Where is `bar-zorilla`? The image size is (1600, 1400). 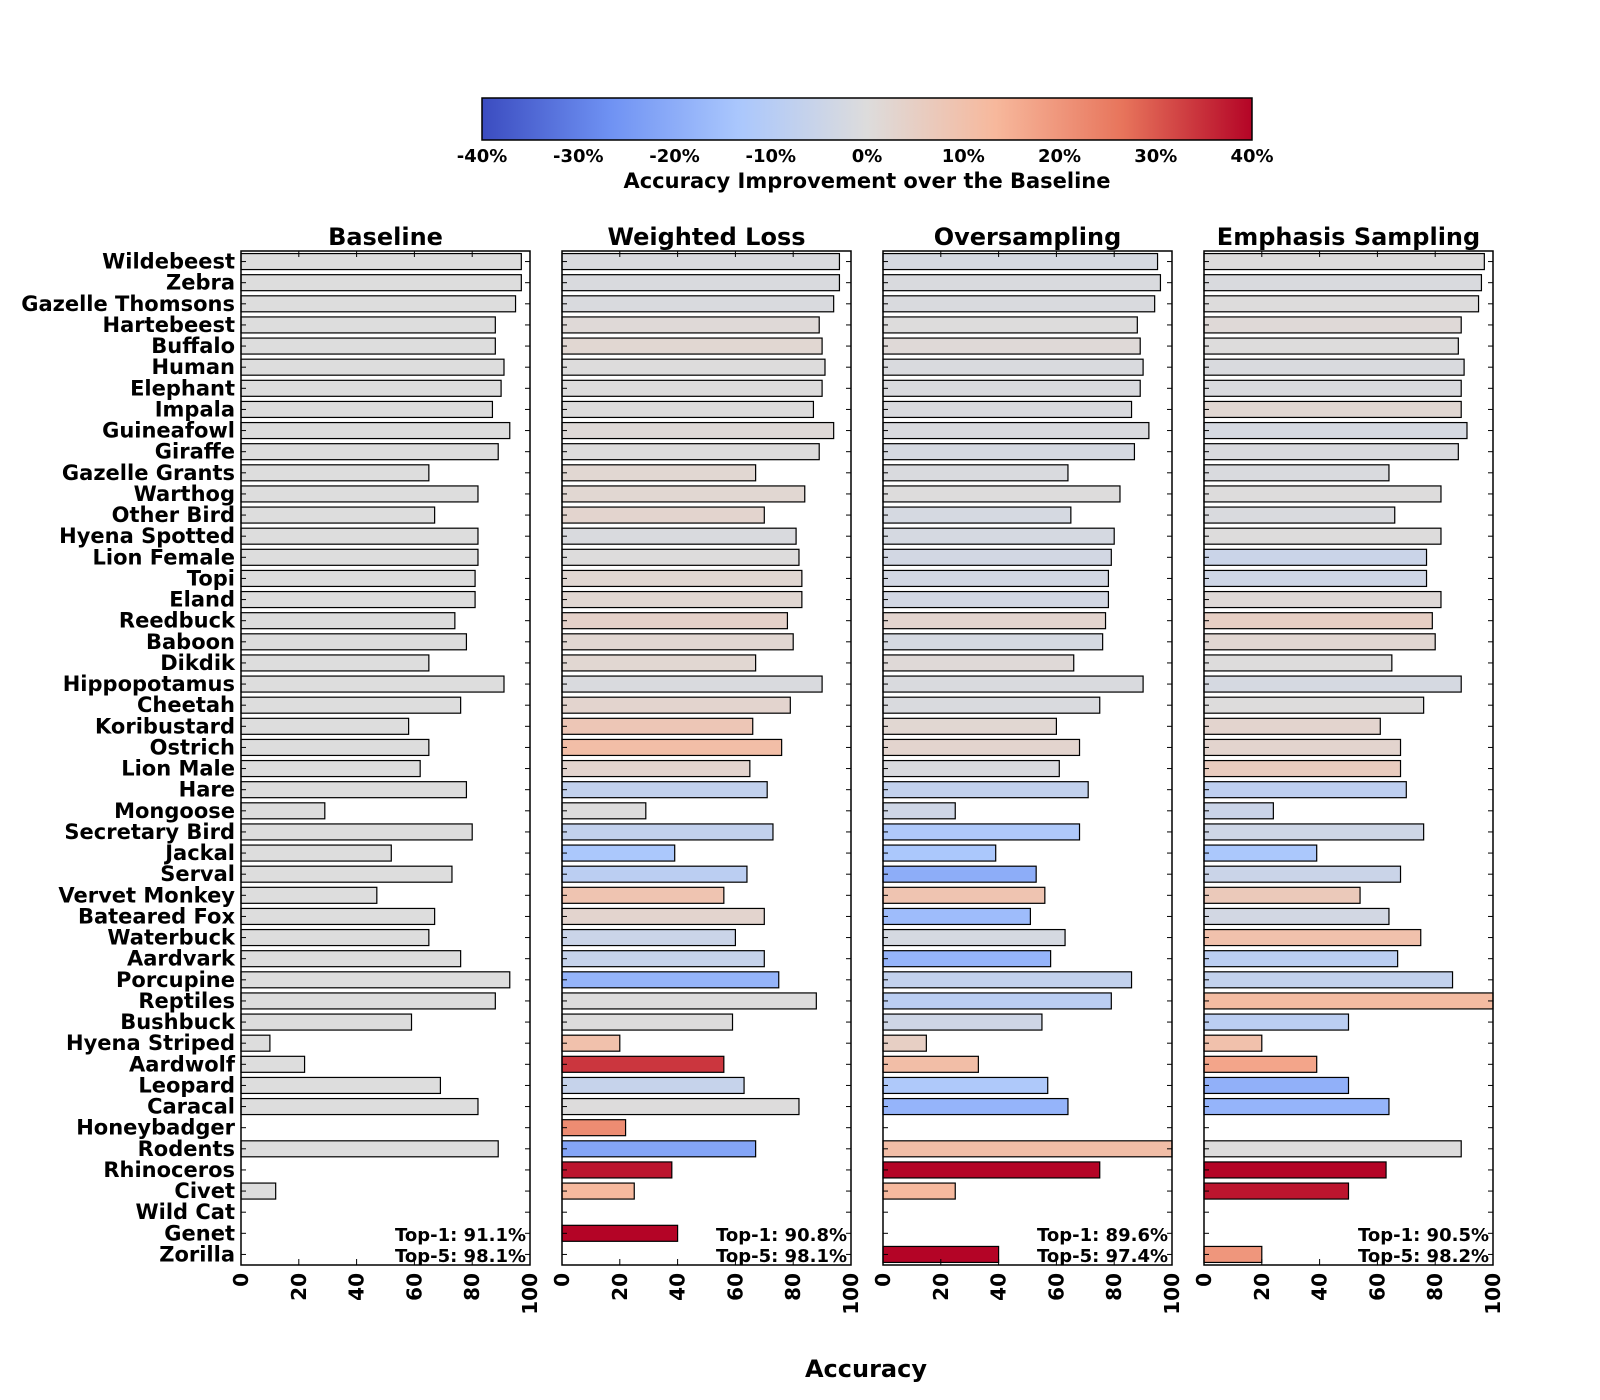 bar-zorilla is located at coordinates (1233, 1254).